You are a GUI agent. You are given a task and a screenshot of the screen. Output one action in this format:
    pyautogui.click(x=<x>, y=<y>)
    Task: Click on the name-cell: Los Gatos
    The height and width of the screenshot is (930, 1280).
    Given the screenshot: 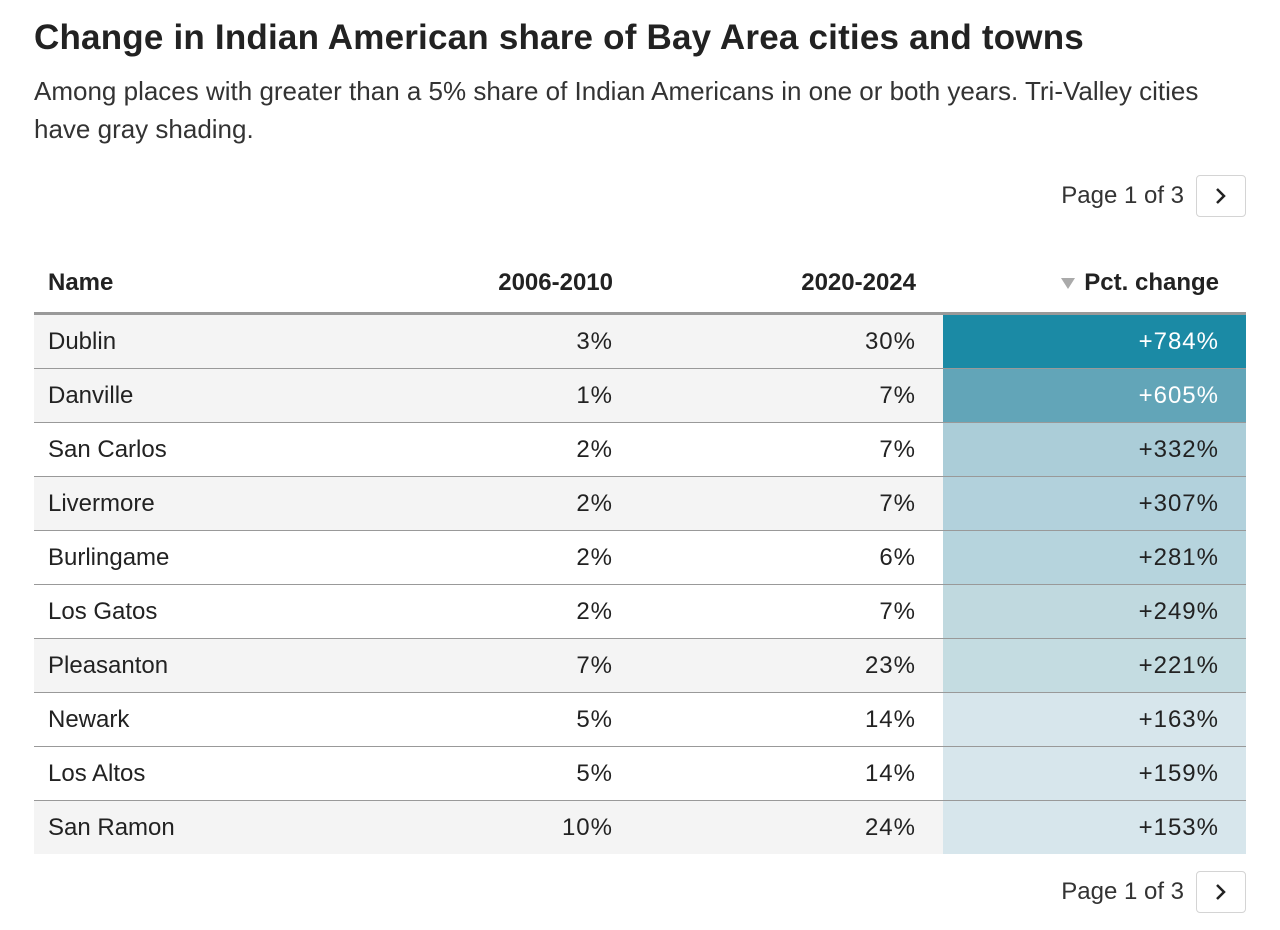 What is the action you would take?
    pyautogui.click(x=217, y=611)
    